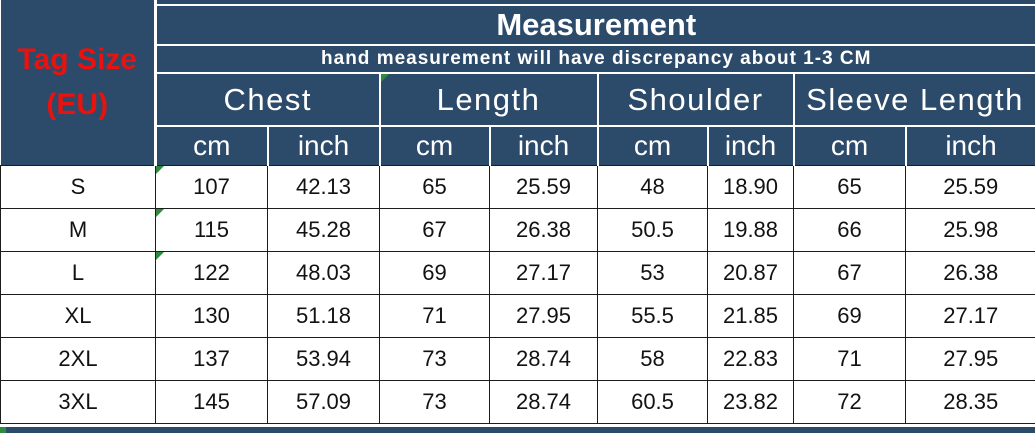 The height and width of the screenshot is (433, 1035). I want to click on bottom-navy-strip, so click(517, 430).